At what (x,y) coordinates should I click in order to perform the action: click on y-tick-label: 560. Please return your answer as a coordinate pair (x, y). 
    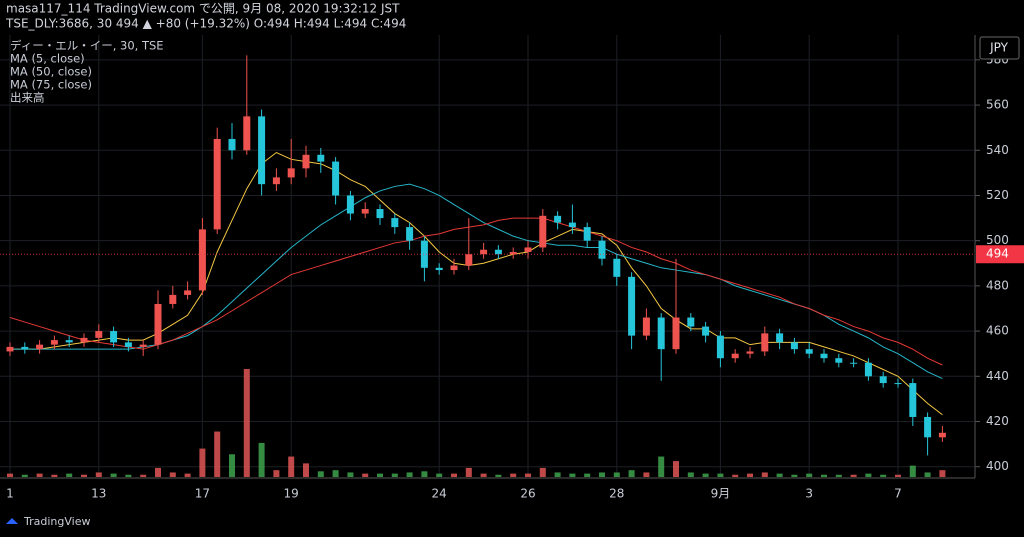
    Looking at the image, I should click on (997, 105).